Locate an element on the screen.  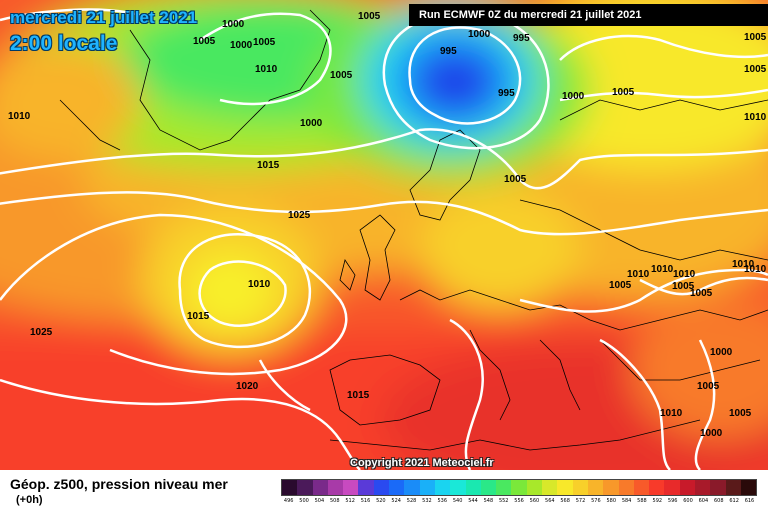
forecast-local-time: 2:00 locale is located at coordinates (64, 43).